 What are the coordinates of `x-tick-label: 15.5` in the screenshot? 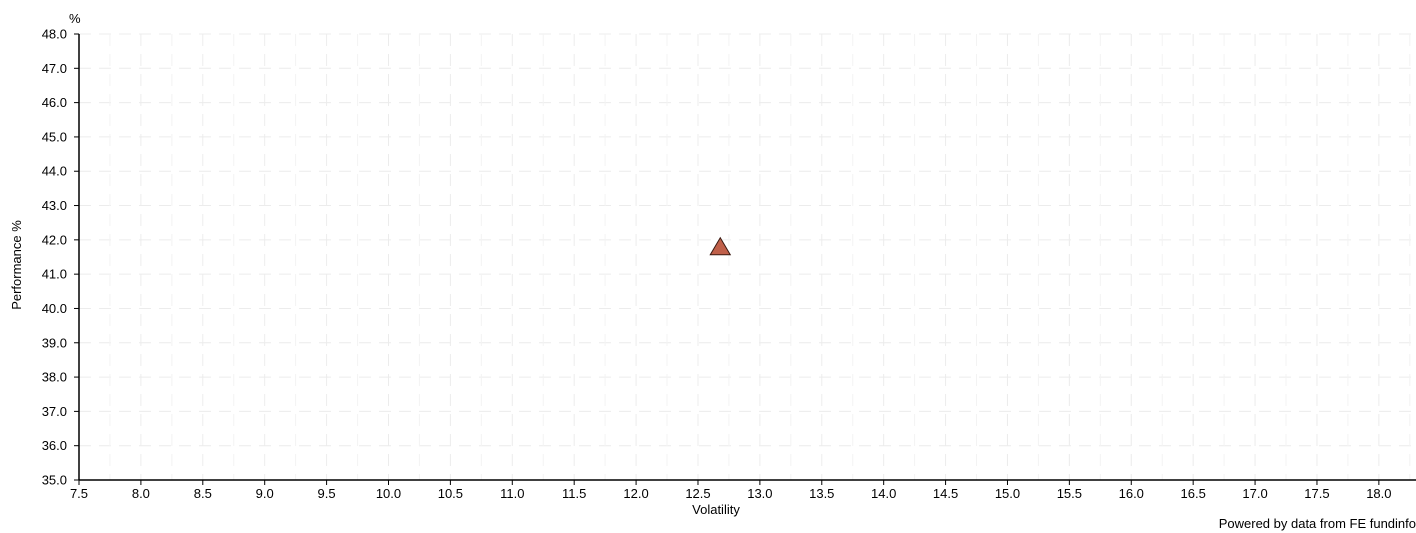 It's located at (1069, 493).